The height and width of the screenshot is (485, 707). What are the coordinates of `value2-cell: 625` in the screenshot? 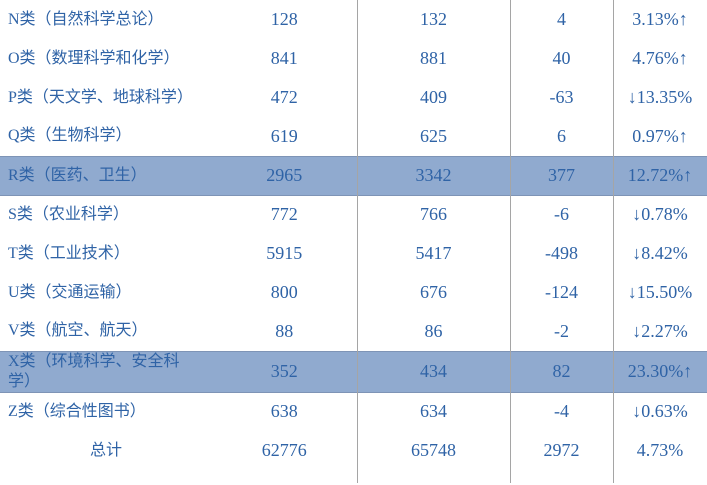 It's located at (434, 136).